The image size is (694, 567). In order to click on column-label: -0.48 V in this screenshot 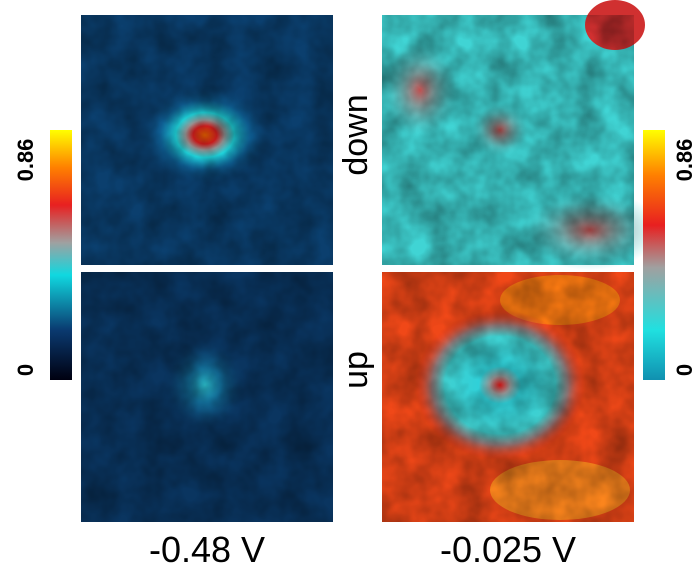, I will do `click(207, 548)`.